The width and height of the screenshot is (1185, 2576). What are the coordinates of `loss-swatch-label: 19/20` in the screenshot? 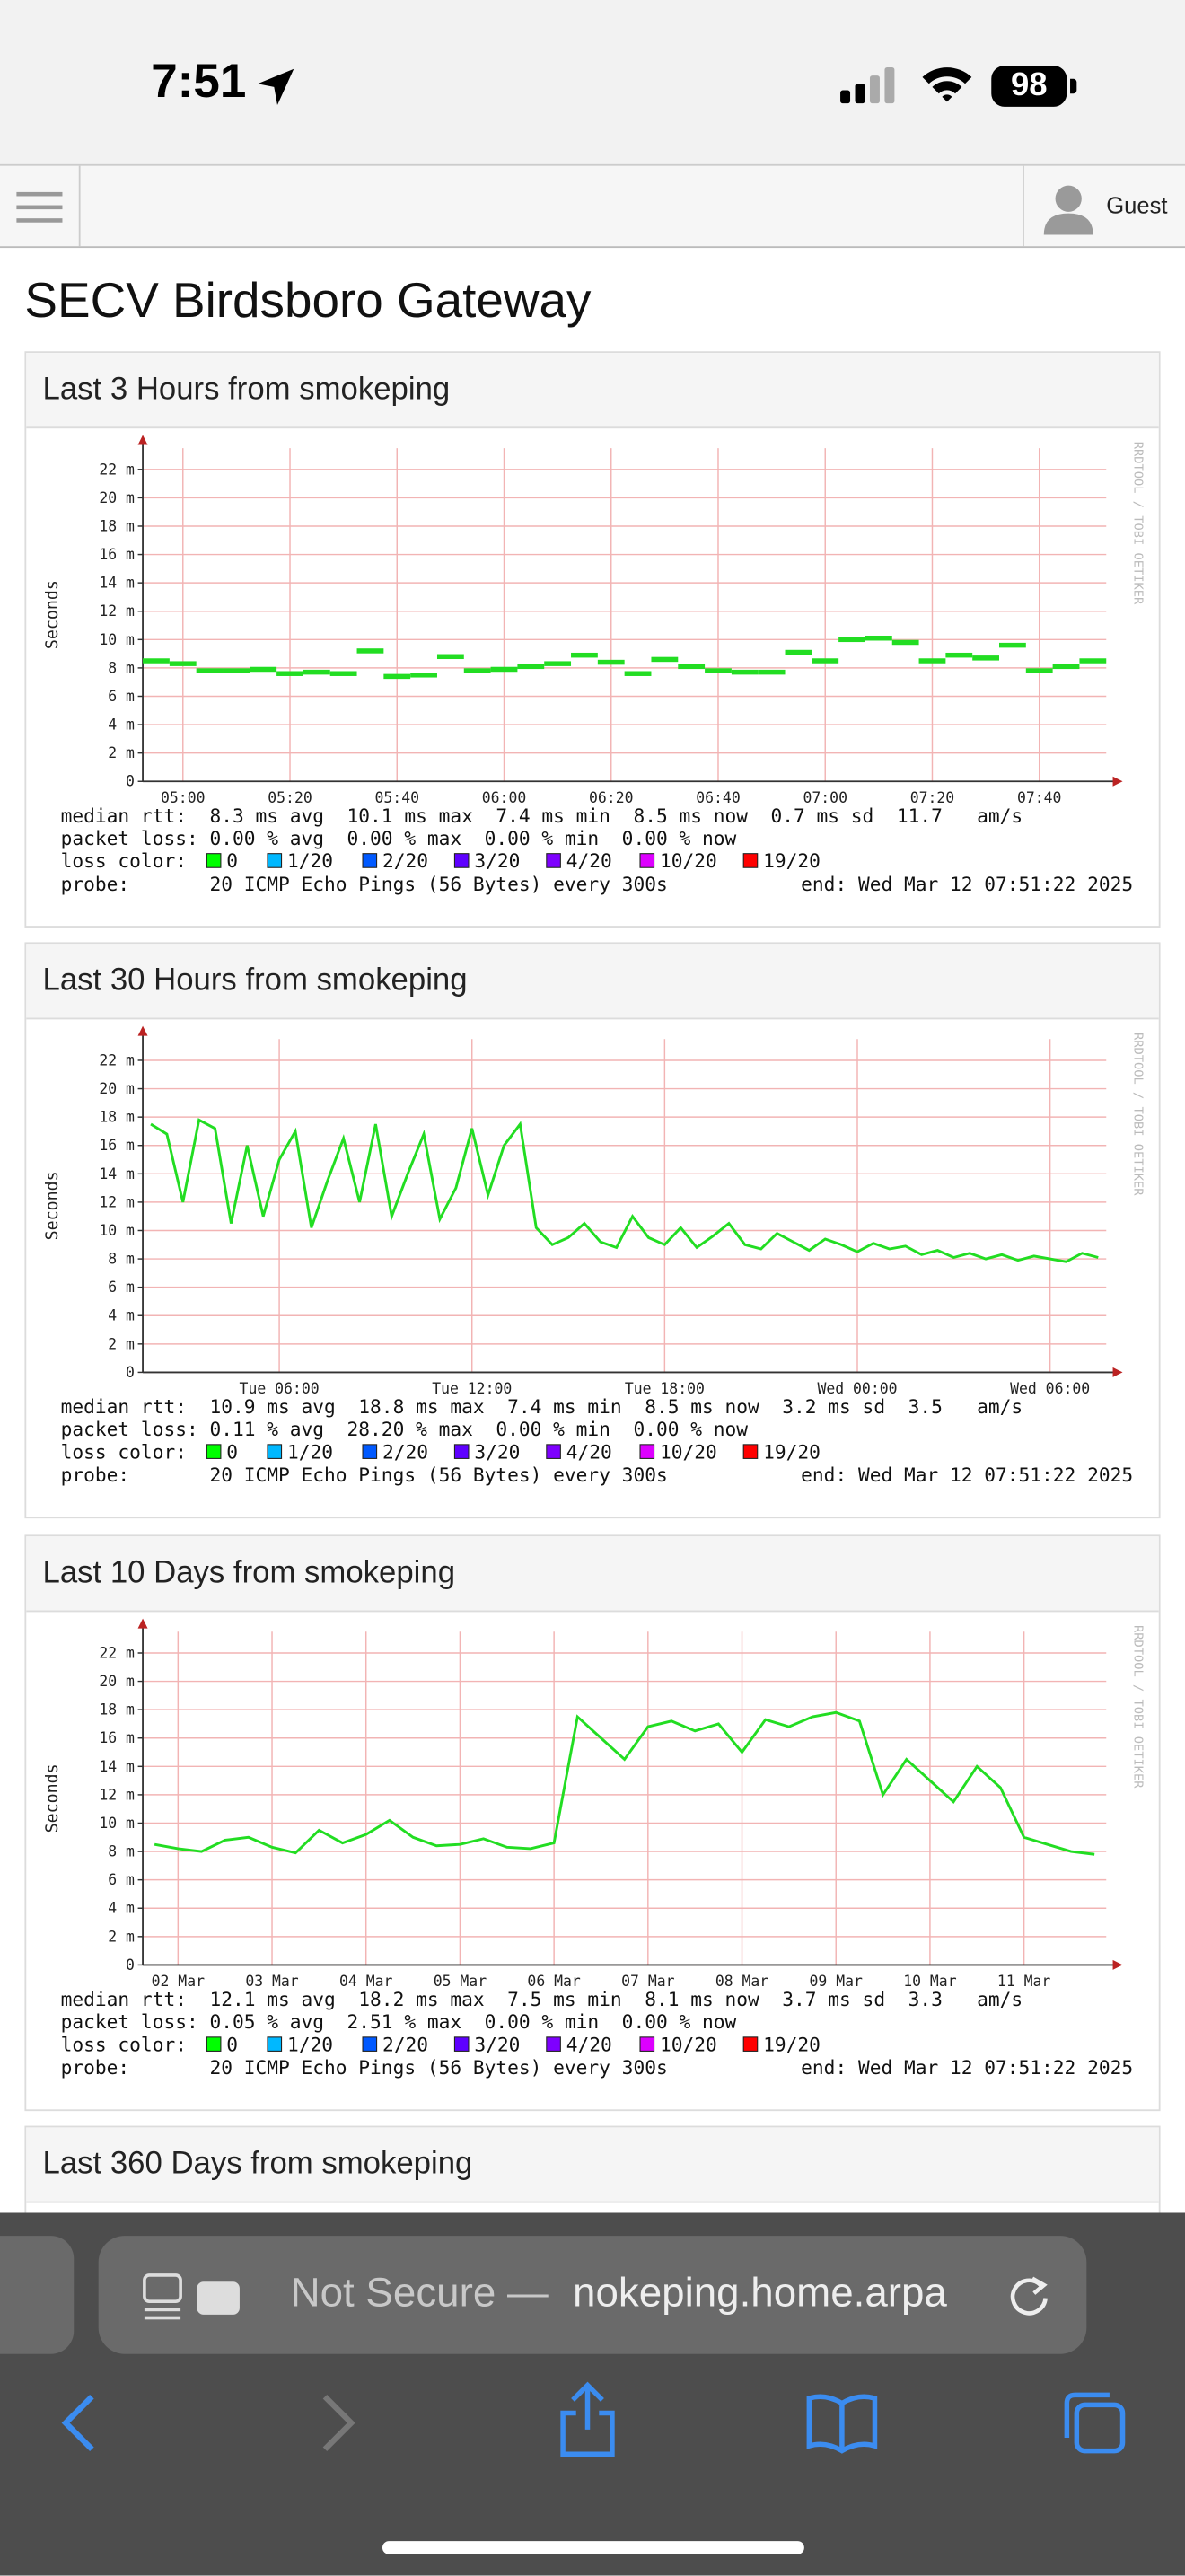 It's located at (792, 1451).